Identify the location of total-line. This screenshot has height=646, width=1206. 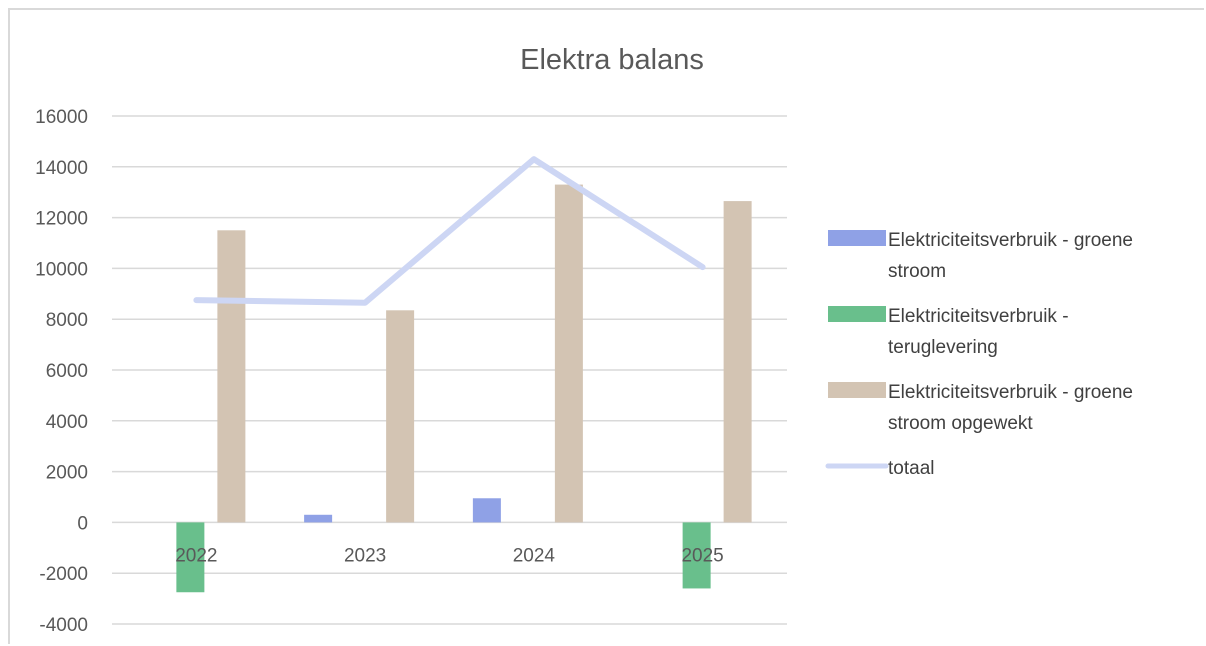
(449, 231).